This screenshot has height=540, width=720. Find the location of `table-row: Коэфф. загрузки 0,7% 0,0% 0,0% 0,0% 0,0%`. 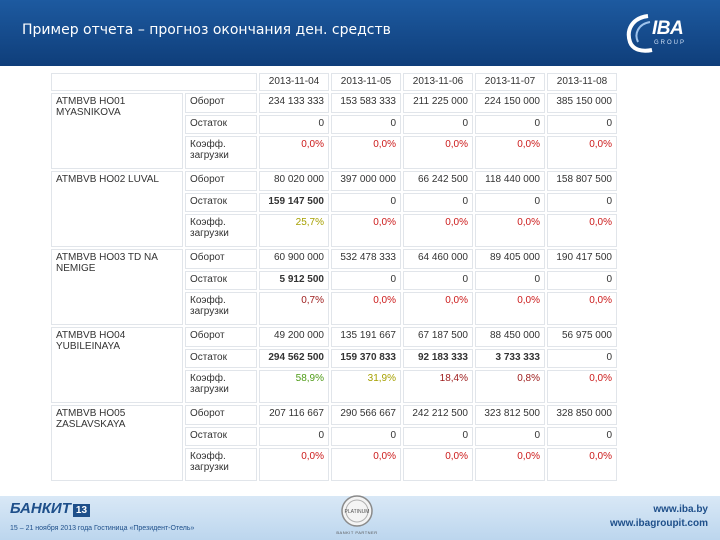

table-row: Коэфф. загрузки 0,7% 0,0% 0,0% 0,0% 0,0% is located at coordinates (334, 308).